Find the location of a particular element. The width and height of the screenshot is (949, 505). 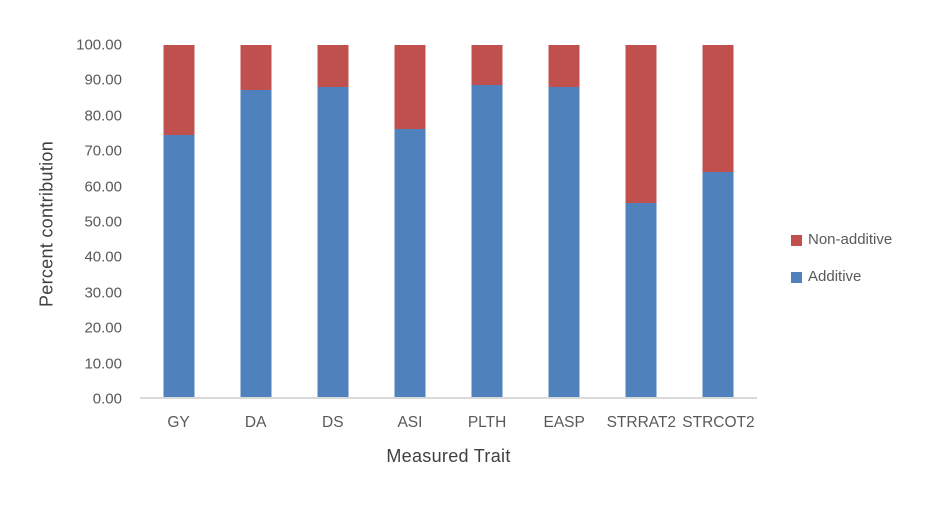

bar-slot-strrat2 is located at coordinates (641, 221).